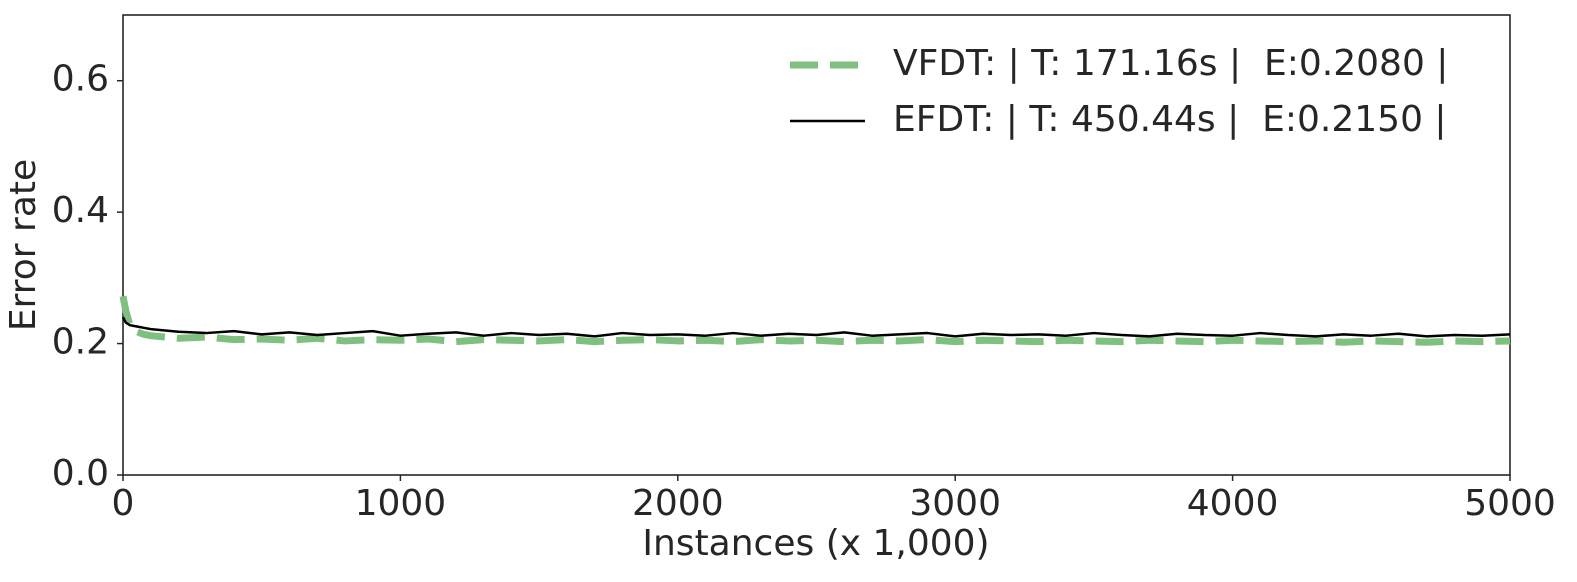 The height and width of the screenshot is (582, 1577). Describe the element at coordinates (80, 210) in the screenshot. I see `y-tick-label: 0.4` at that location.